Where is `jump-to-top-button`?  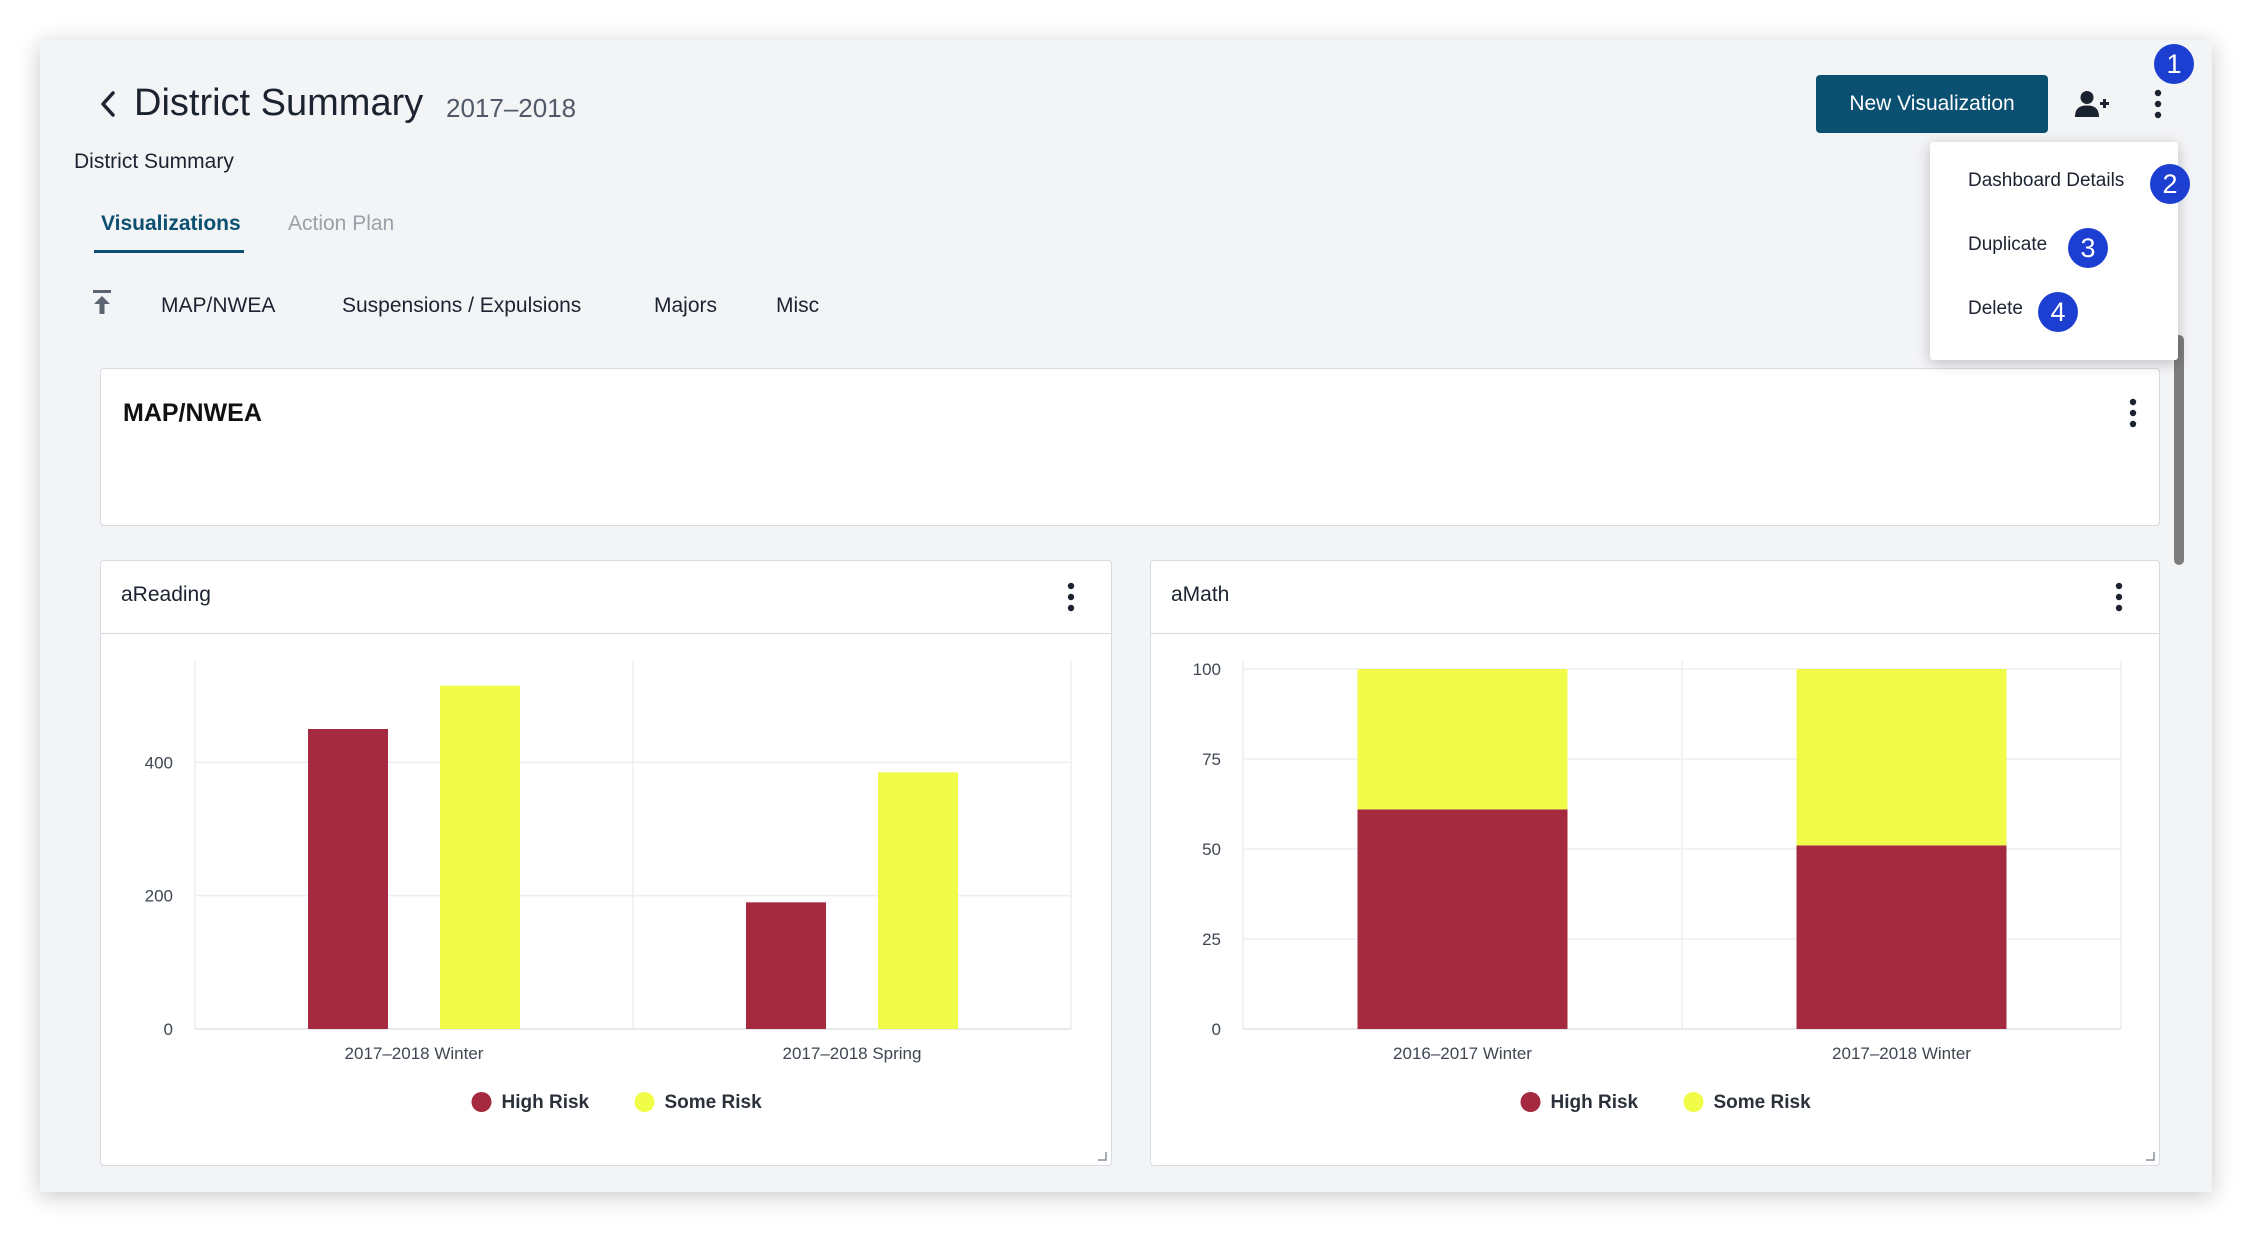
jump-to-top-button is located at coordinates (102, 302).